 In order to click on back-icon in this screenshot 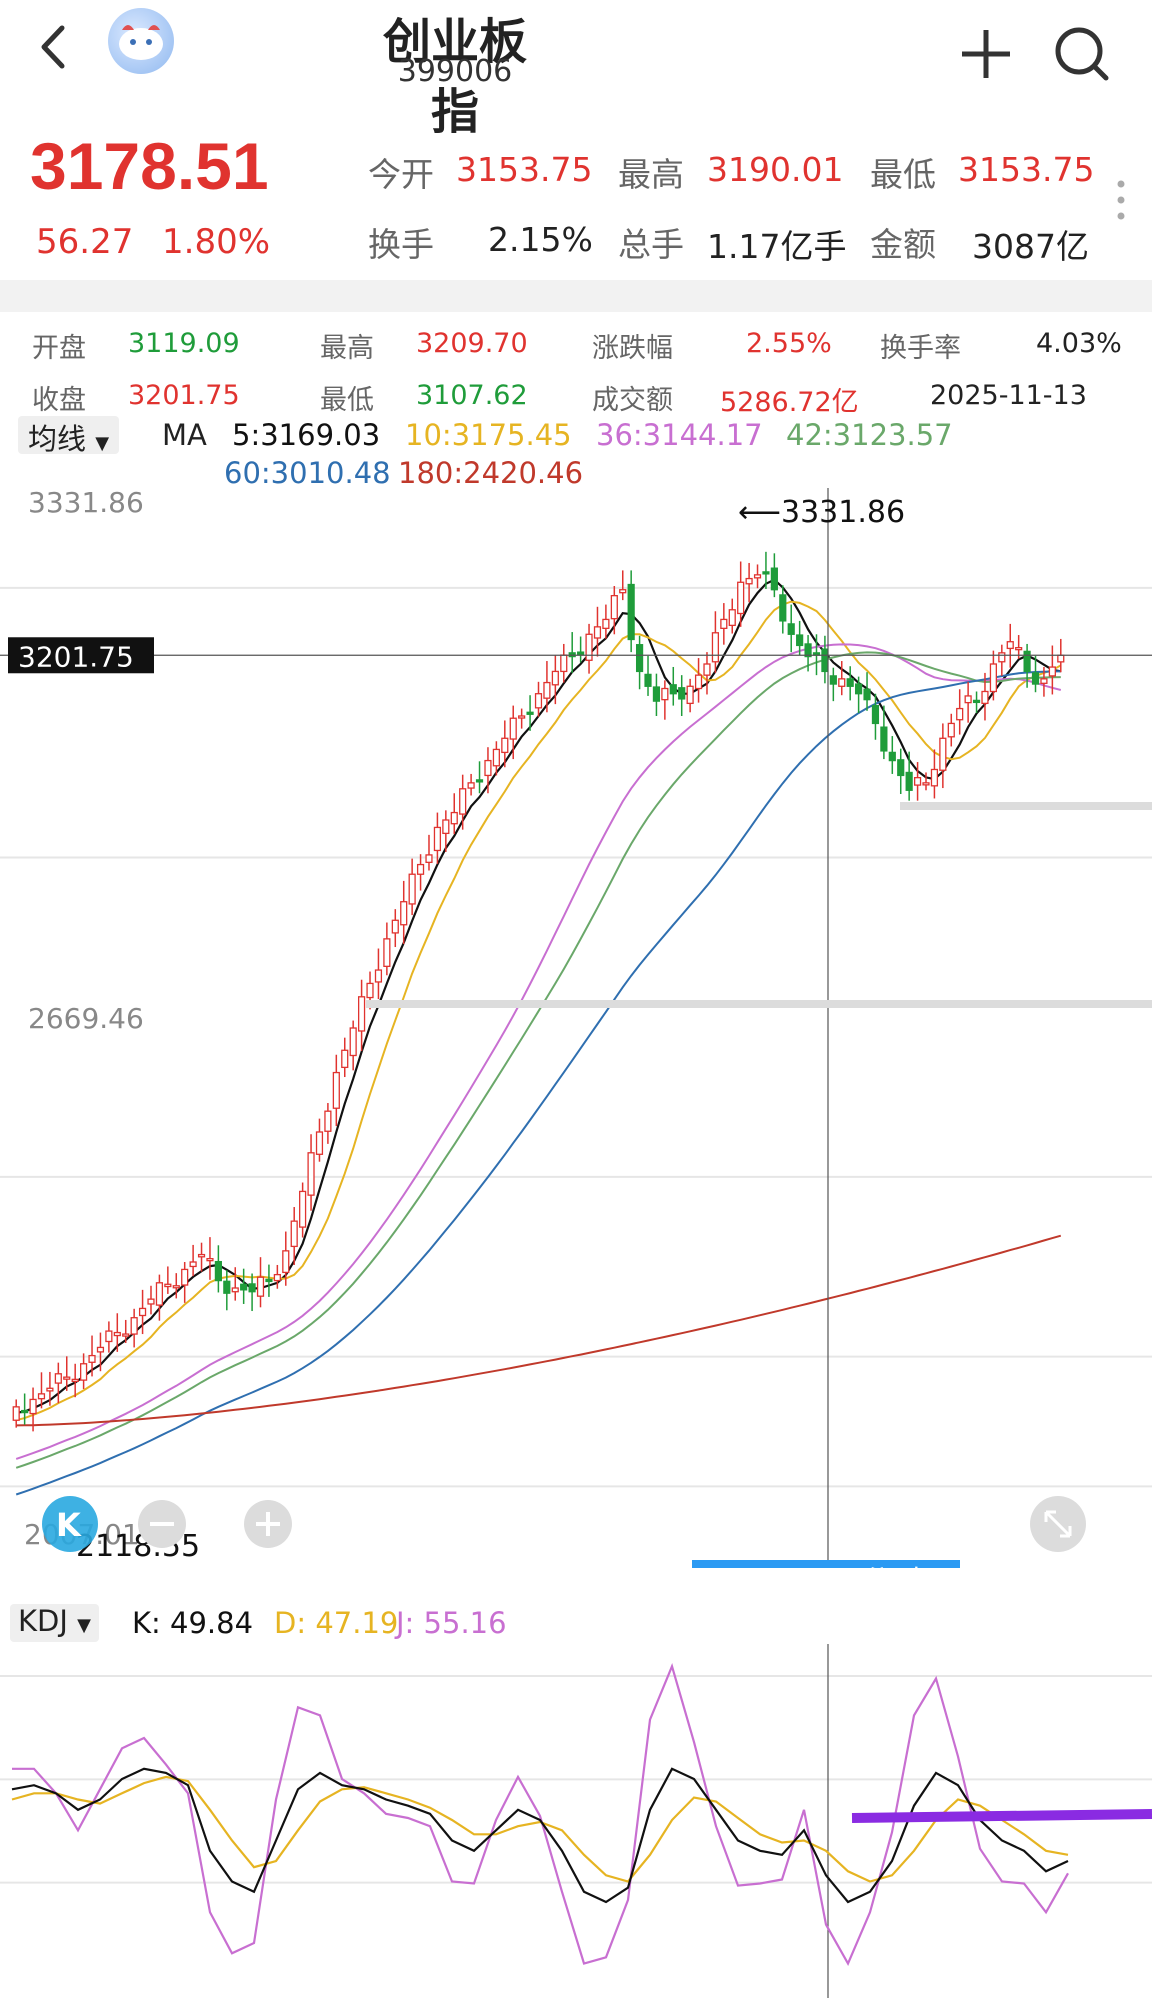, I will do `click(54, 47)`.